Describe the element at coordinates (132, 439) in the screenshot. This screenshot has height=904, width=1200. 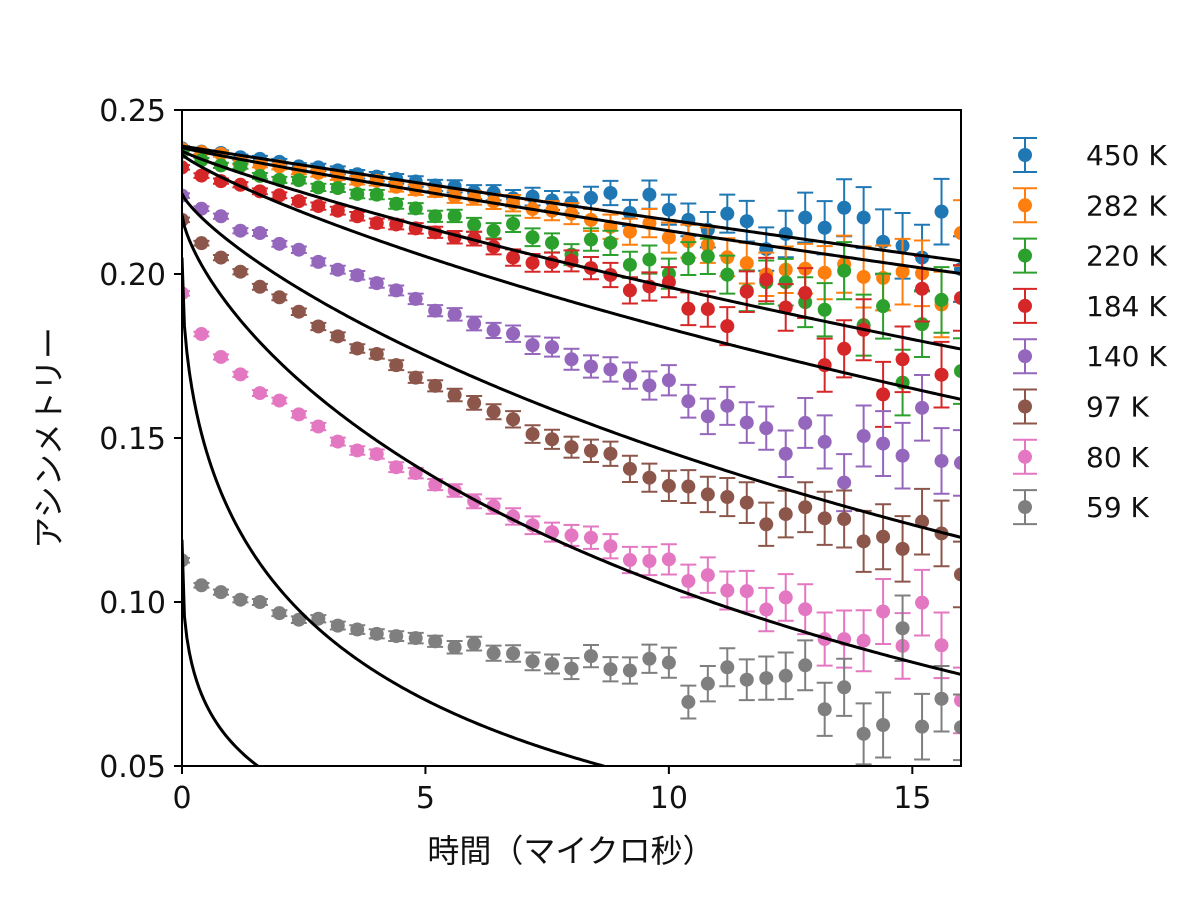
I see `y-tick-label: 0.15` at that location.